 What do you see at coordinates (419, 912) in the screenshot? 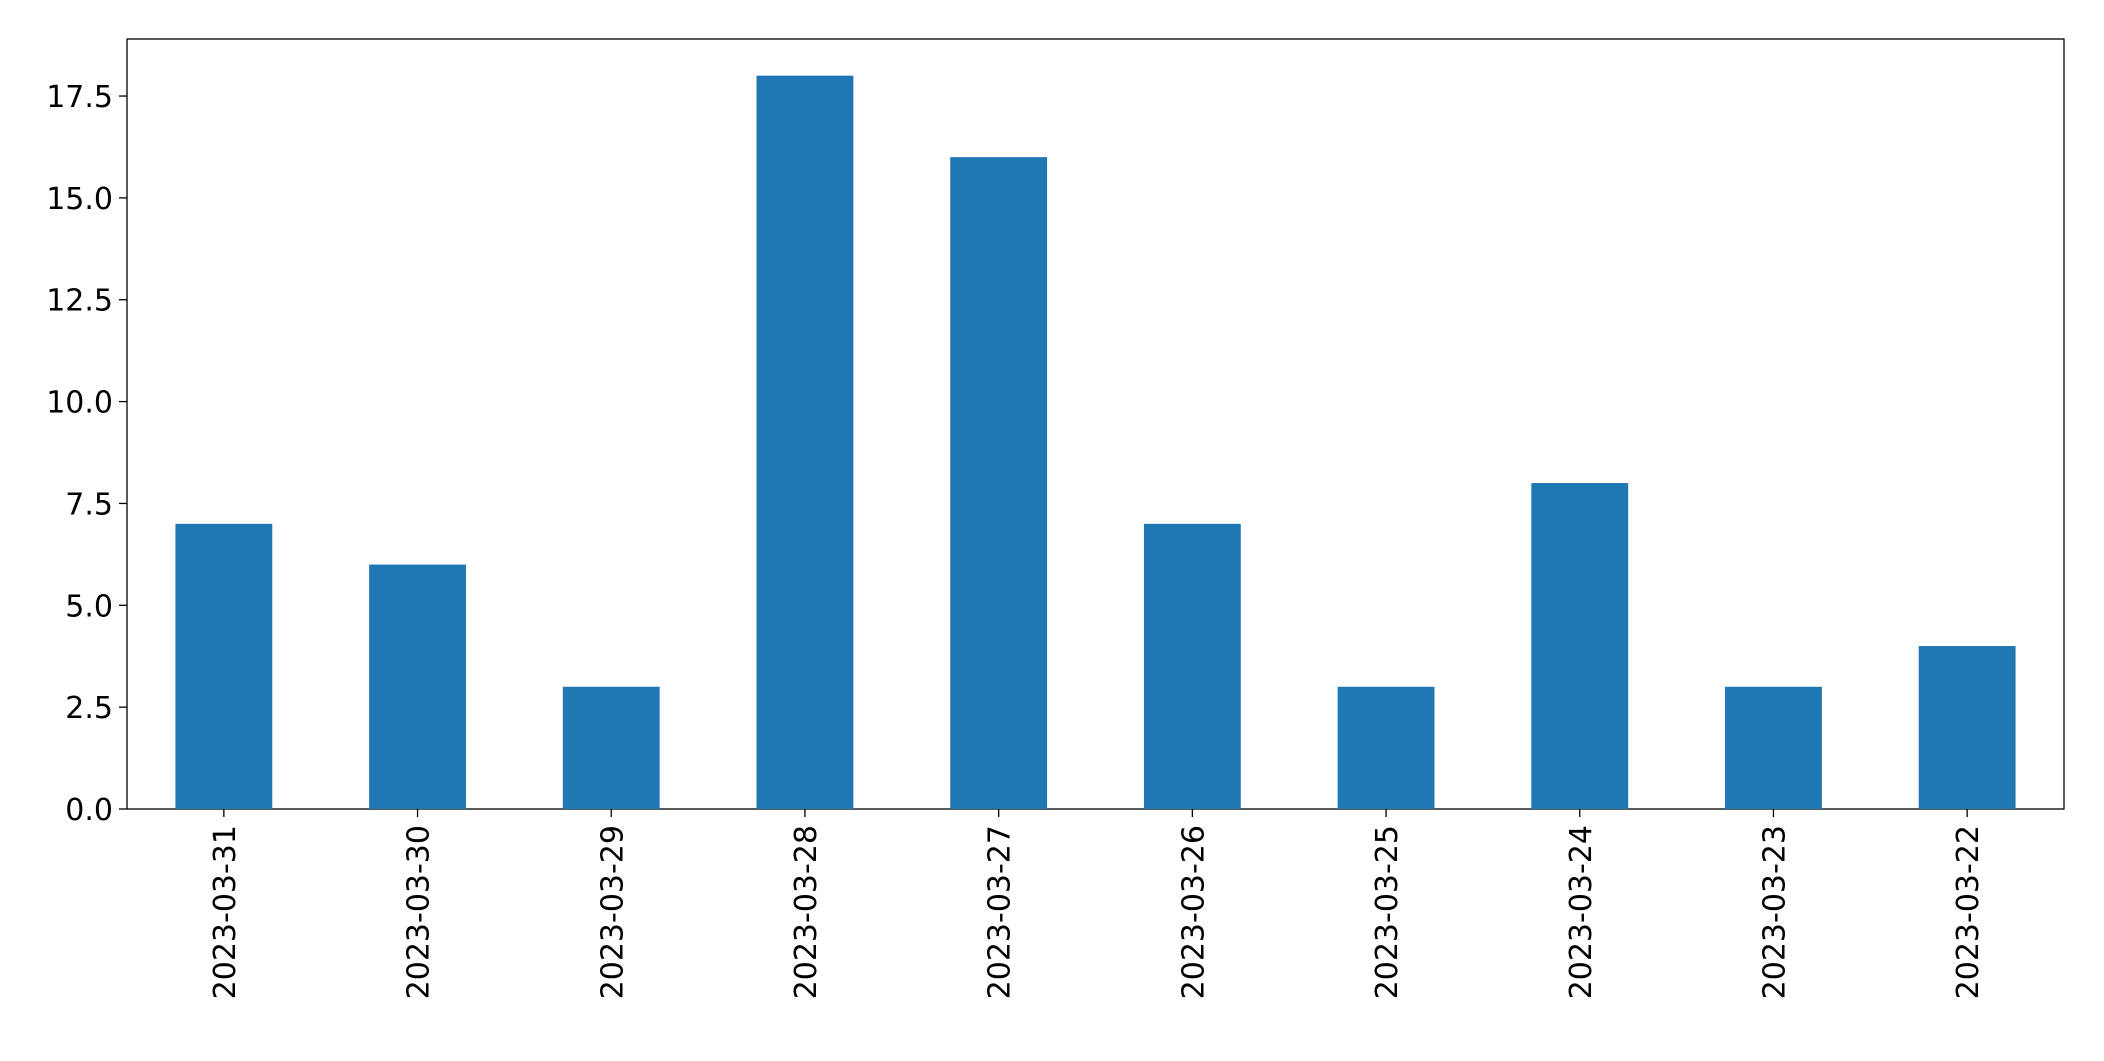
I see `x-tick-label: 2023-03-30` at bounding box center [419, 912].